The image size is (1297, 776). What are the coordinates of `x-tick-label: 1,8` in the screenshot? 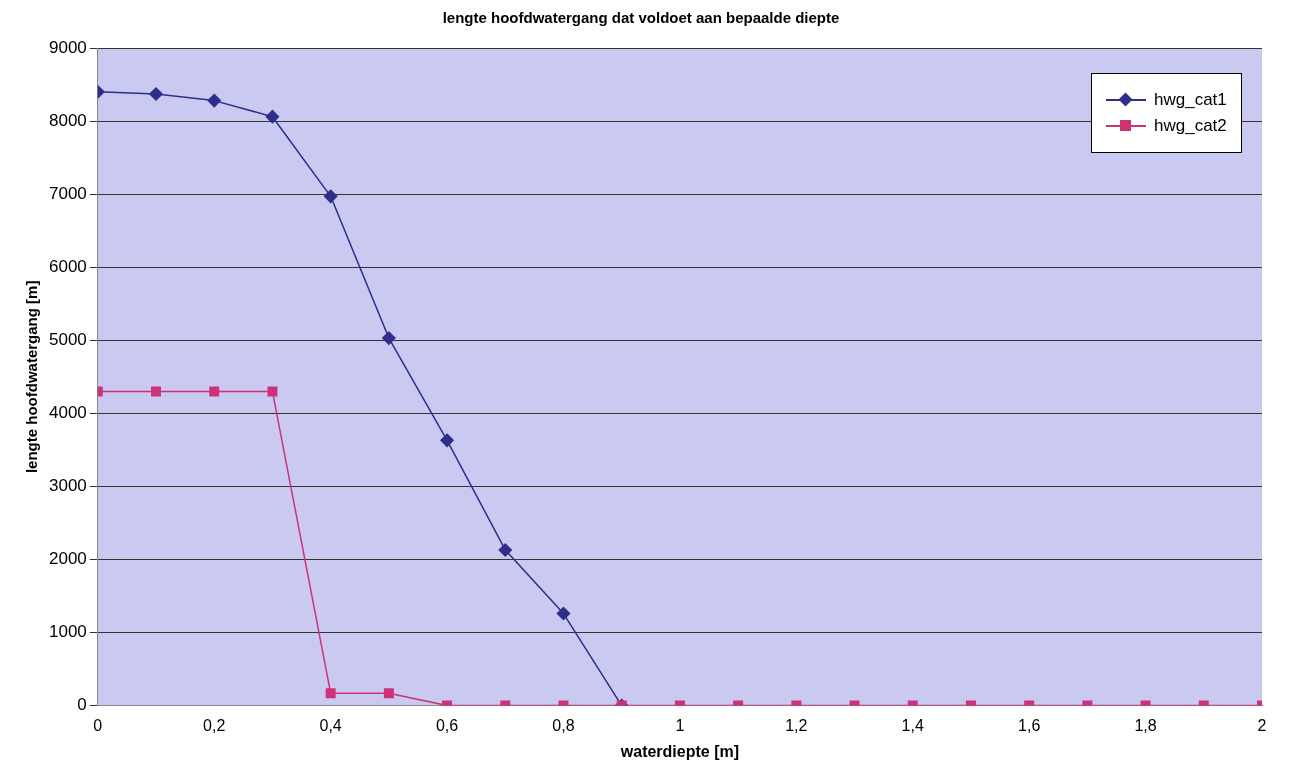 It's located at (1145, 725).